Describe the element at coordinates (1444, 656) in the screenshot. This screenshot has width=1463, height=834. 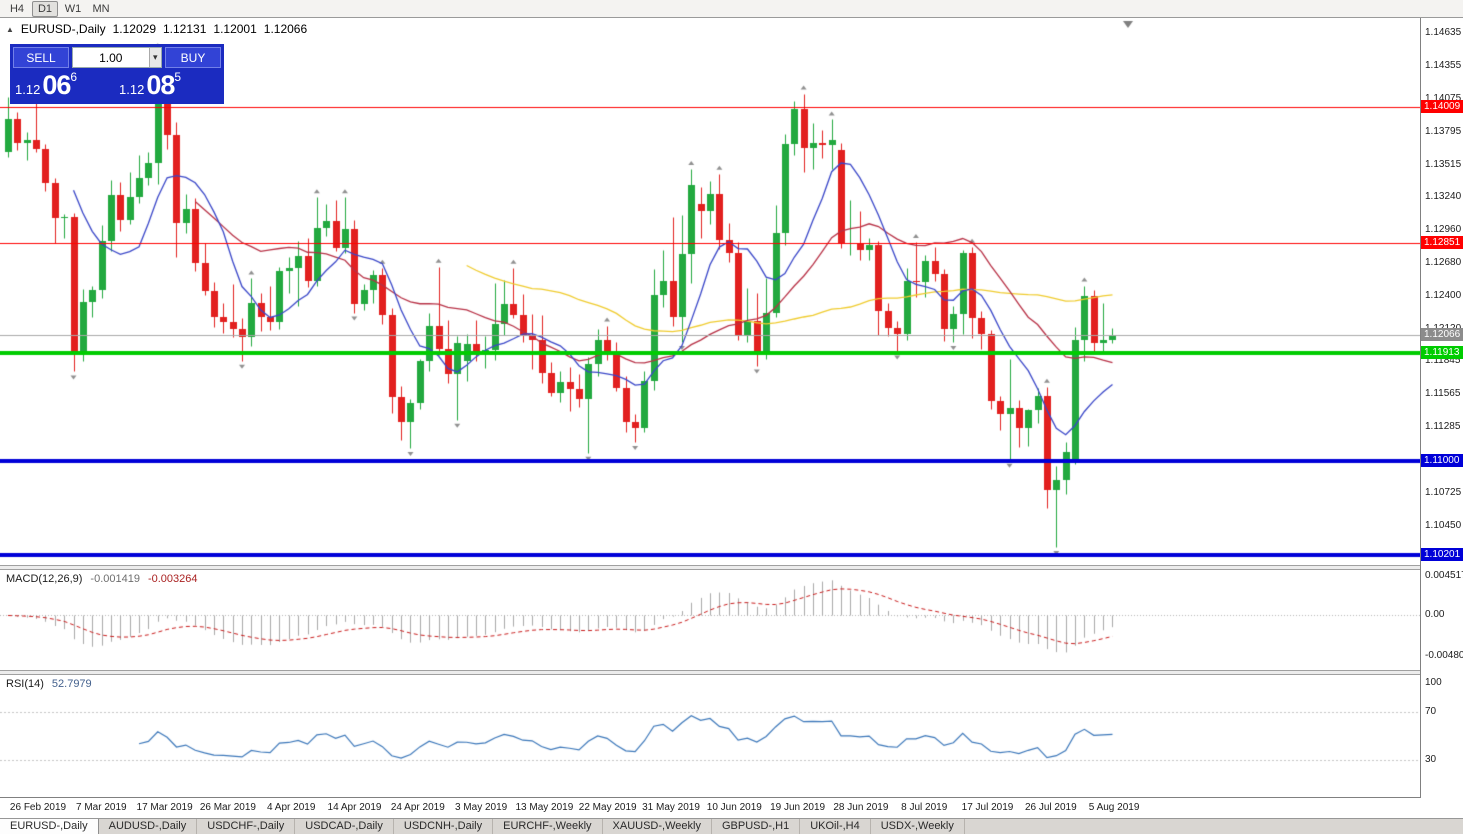
I see `macd-axis-value: -0.004806` at that location.